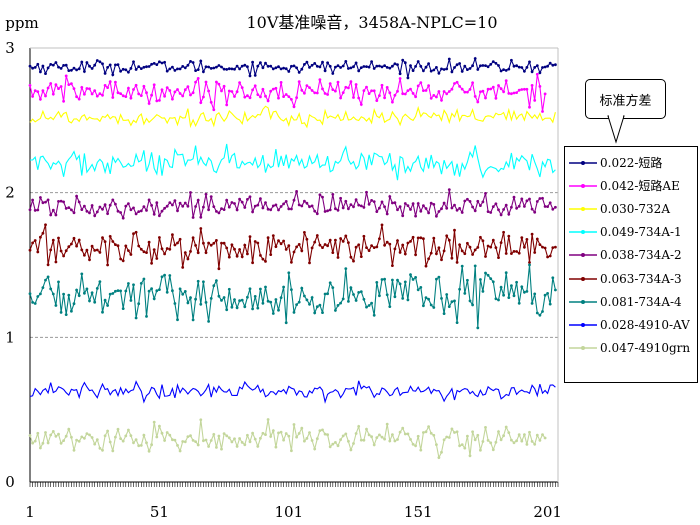 This screenshot has height=525, width=700. I want to click on series-line, so click(293, 162).